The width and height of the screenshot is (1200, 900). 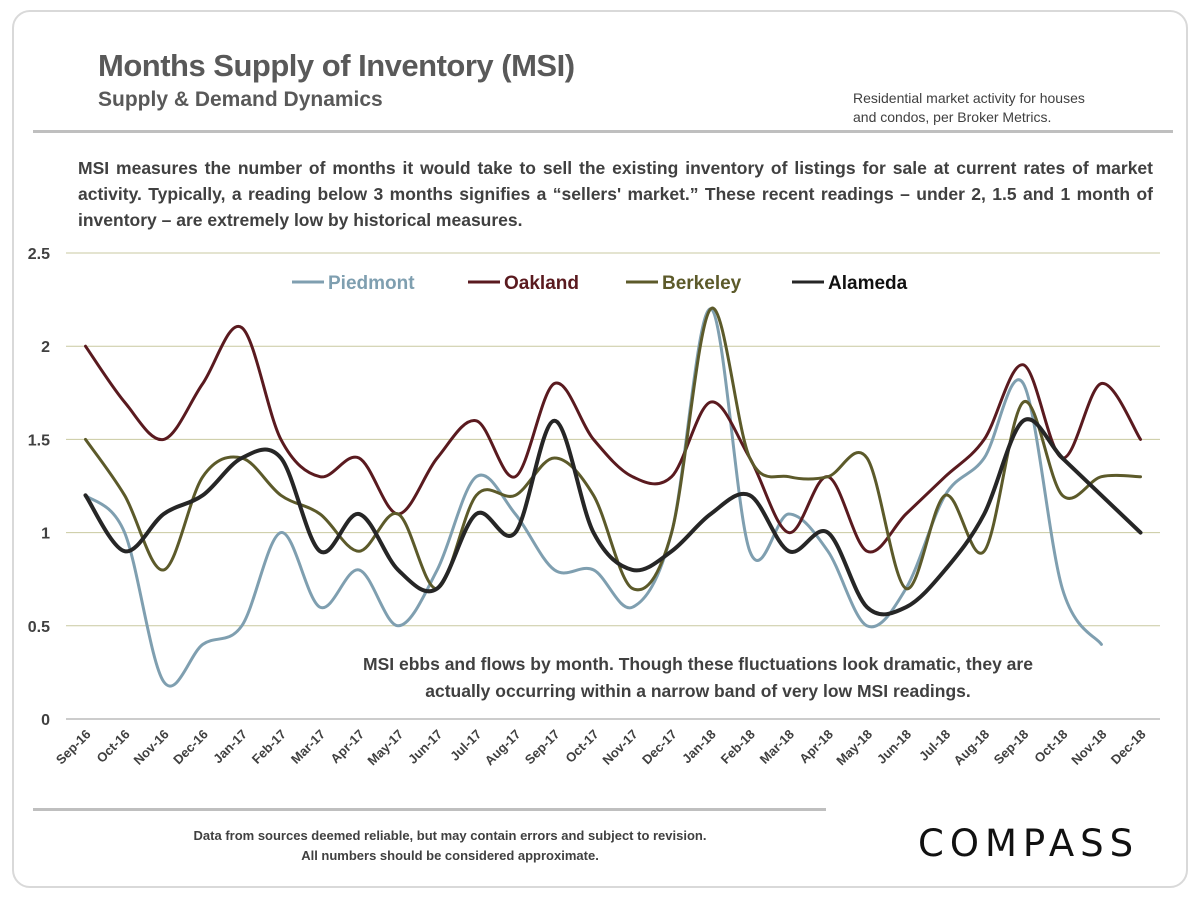 What do you see at coordinates (1050, 746) in the screenshot?
I see `x-tick-label: Oct-18` at bounding box center [1050, 746].